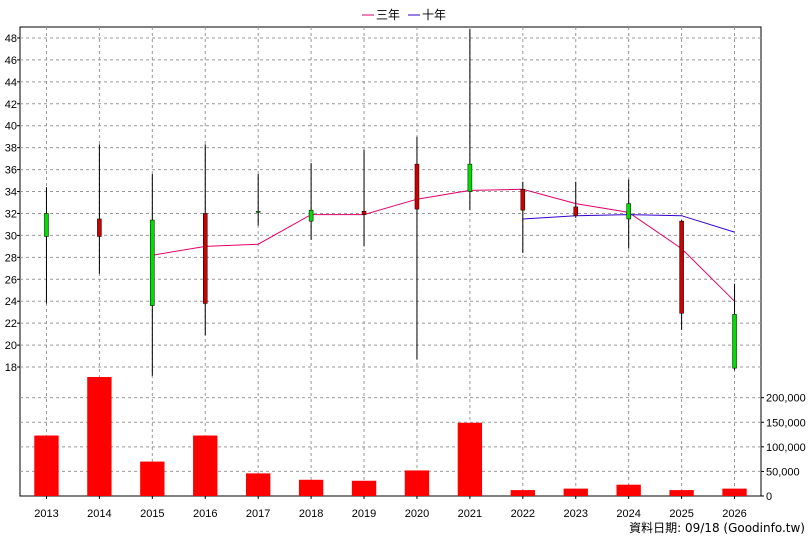  Describe the element at coordinates (11, 39) in the screenshot. I see `price-tick-label: 48` at that location.